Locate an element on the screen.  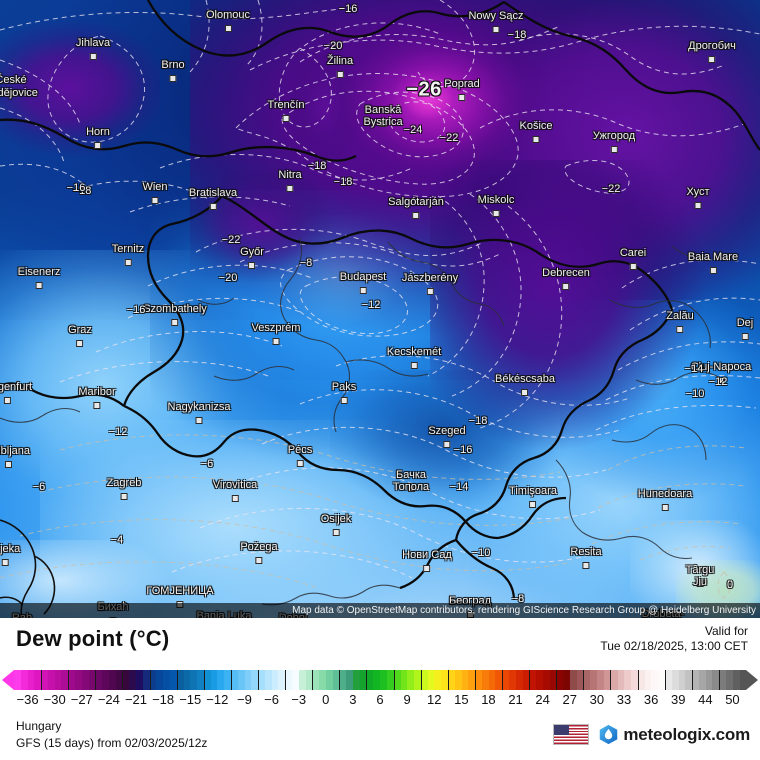
city-name: Horn is located at coordinates (98, 132).